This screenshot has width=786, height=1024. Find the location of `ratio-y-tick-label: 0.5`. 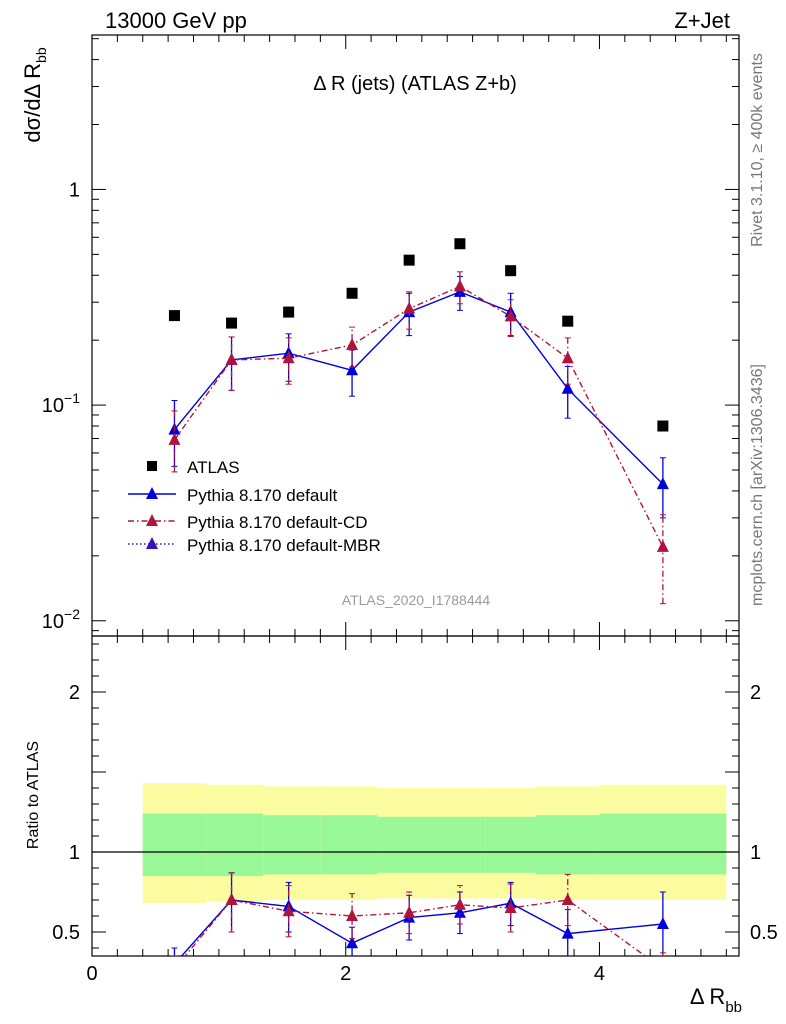

ratio-y-tick-label: 0.5 is located at coordinates (66, 933).